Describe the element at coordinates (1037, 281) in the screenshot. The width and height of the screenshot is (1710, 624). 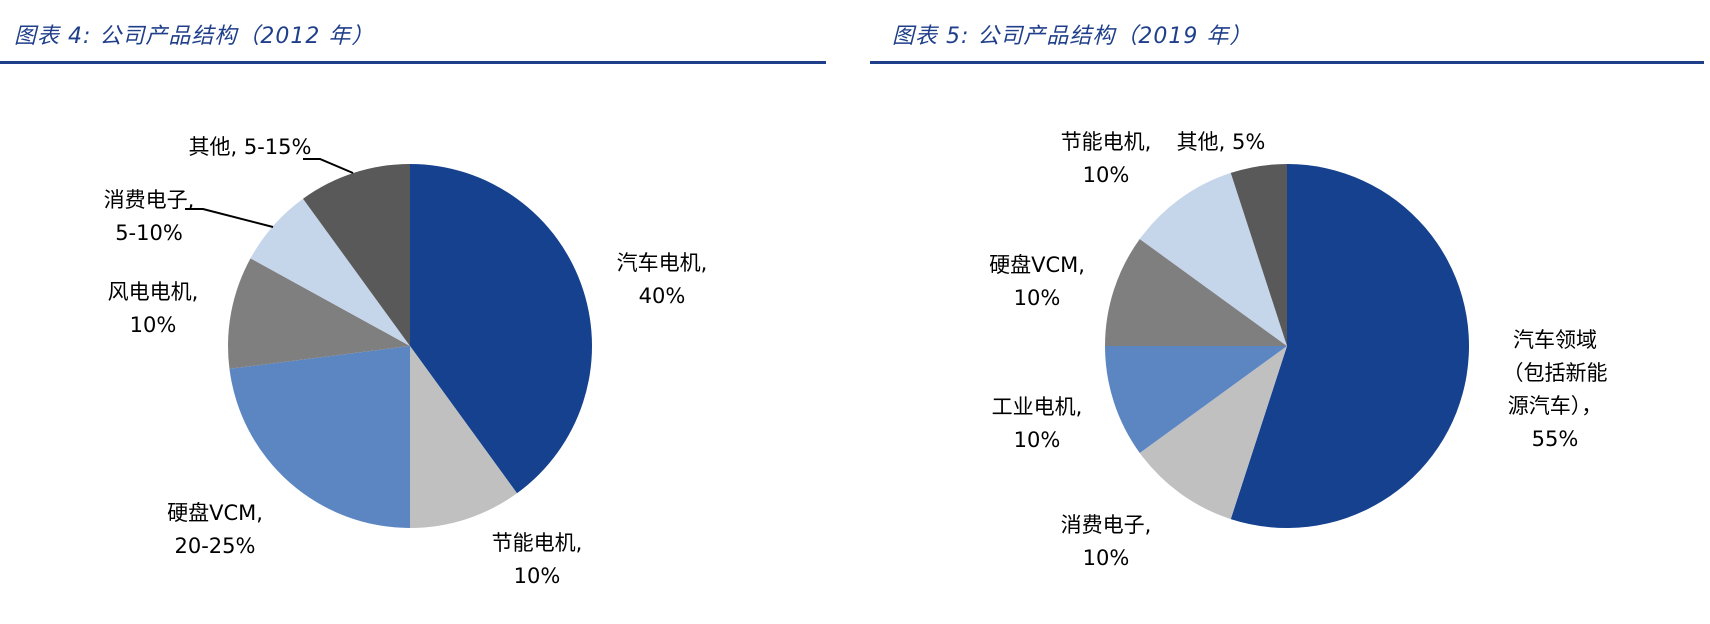
I see `data-label: 硬盘VCM, 10%` at that location.